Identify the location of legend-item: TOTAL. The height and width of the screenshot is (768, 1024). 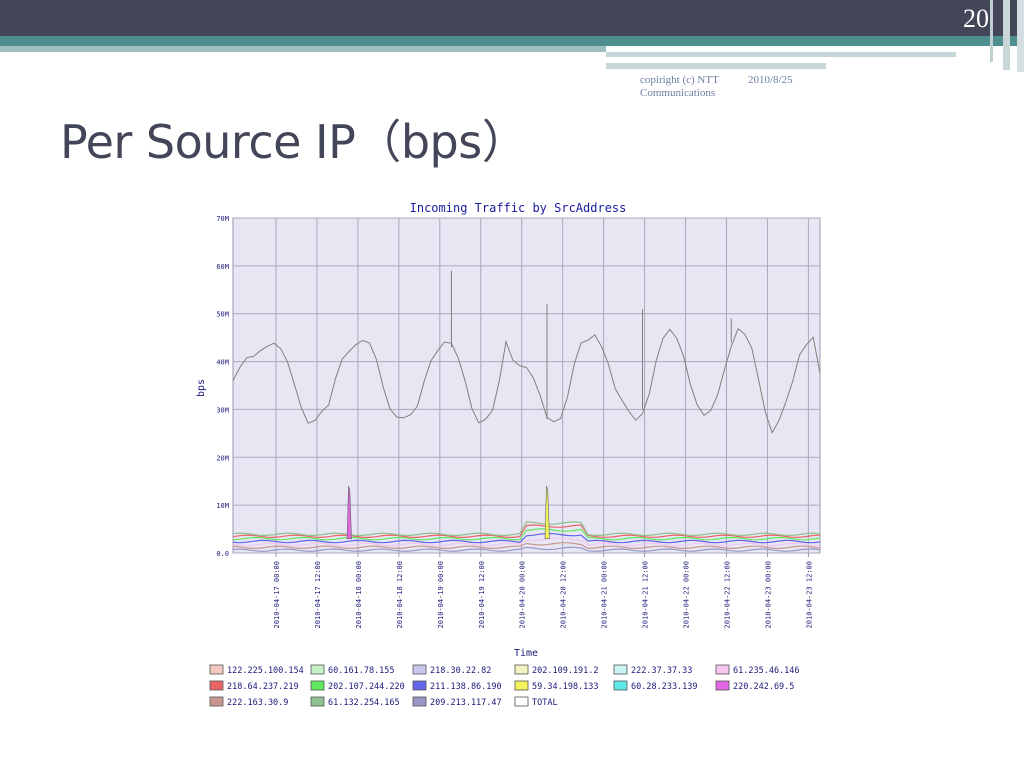
(536, 702).